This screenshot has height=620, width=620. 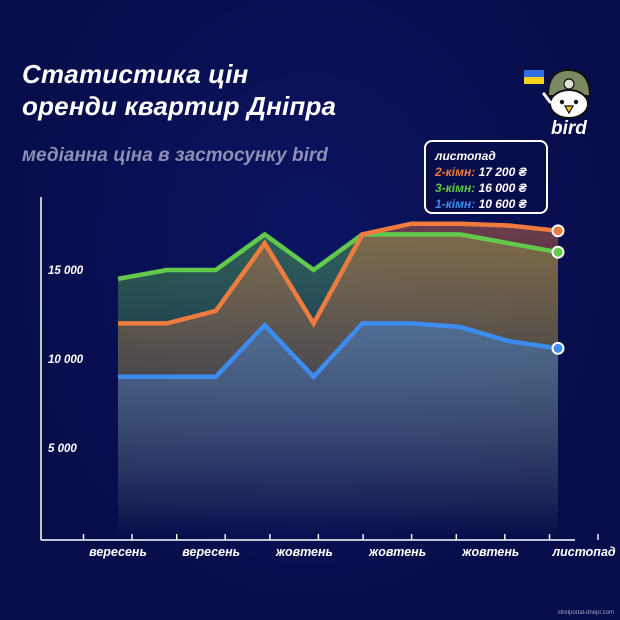 What do you see at coordinates (66, 360) in the screenshot?
I see `y-tick-label: 10 000` at bounding box center [66, 360].